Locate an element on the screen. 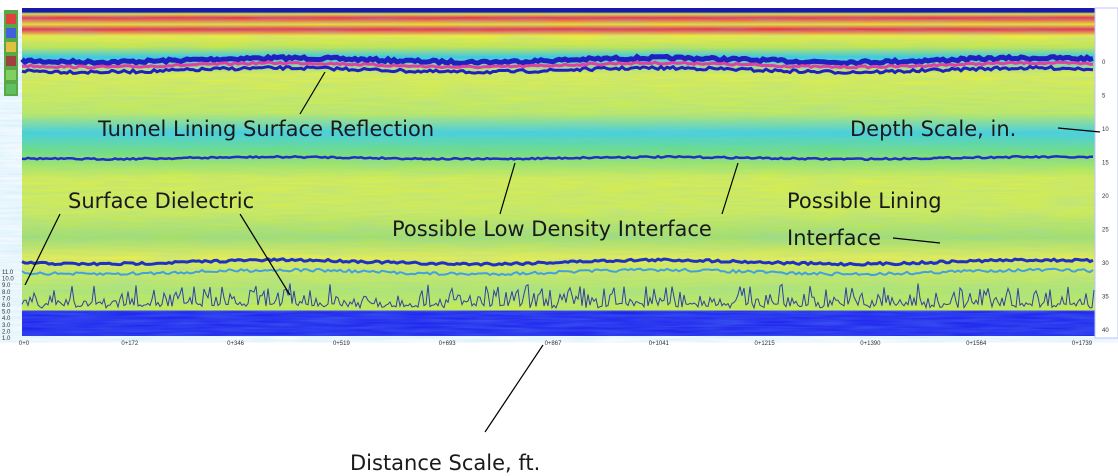  dielectric-tick-label: 6.0 is located at coordinates (6, 306).